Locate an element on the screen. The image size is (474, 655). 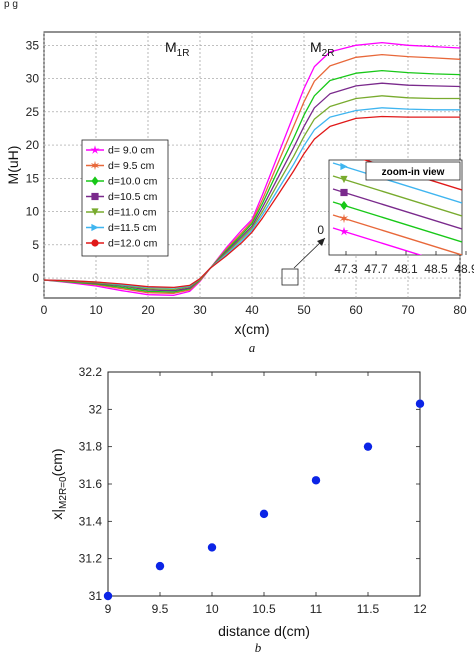
chart-a-x-tick-label: 80 is located at coordinates (460, 310).